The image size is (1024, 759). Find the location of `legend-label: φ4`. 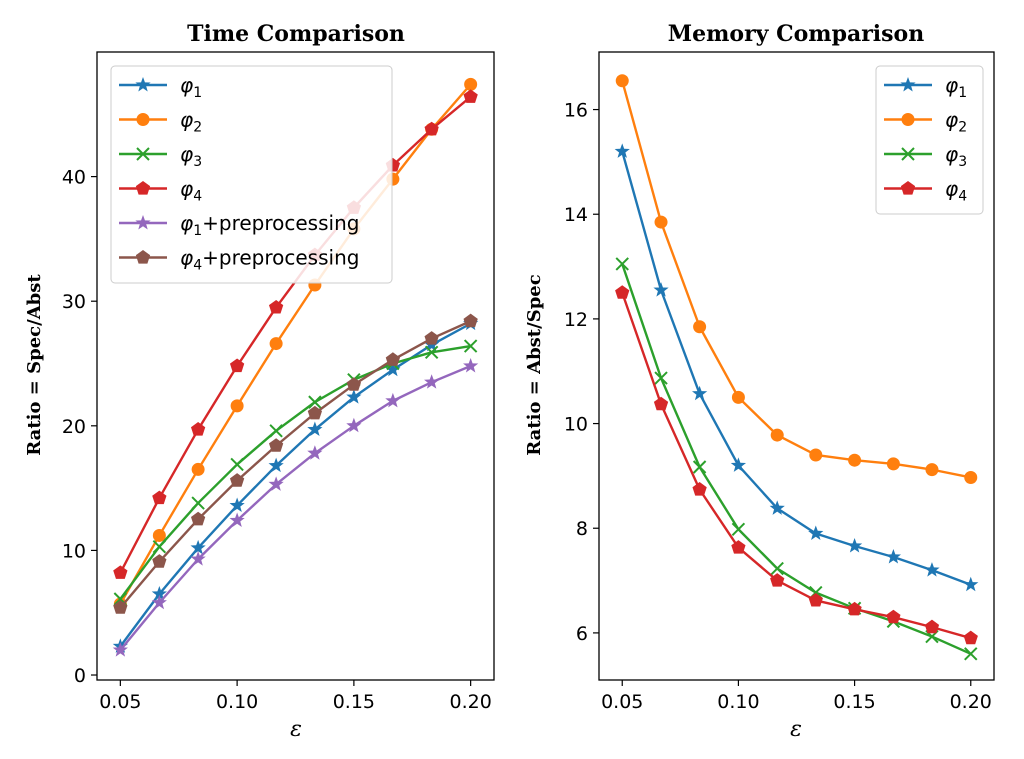

legend-label: φ4 is located at coordinates (956, 191).